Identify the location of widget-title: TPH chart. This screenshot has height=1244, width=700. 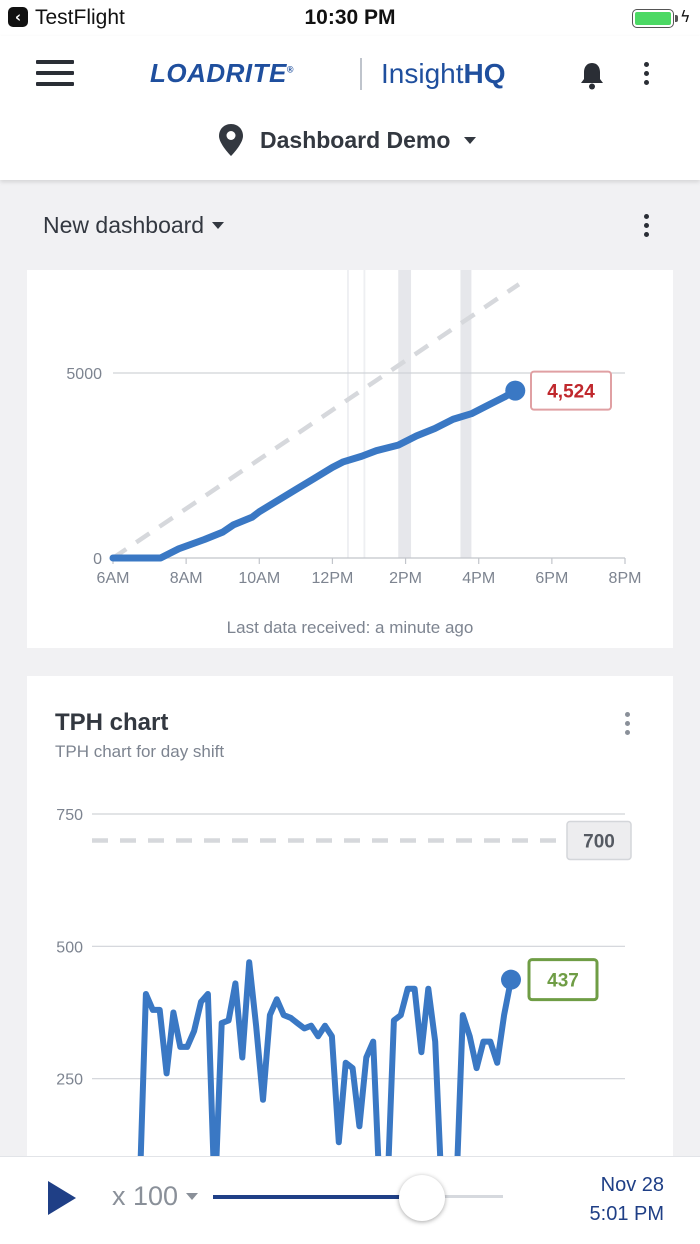
(112, 722).